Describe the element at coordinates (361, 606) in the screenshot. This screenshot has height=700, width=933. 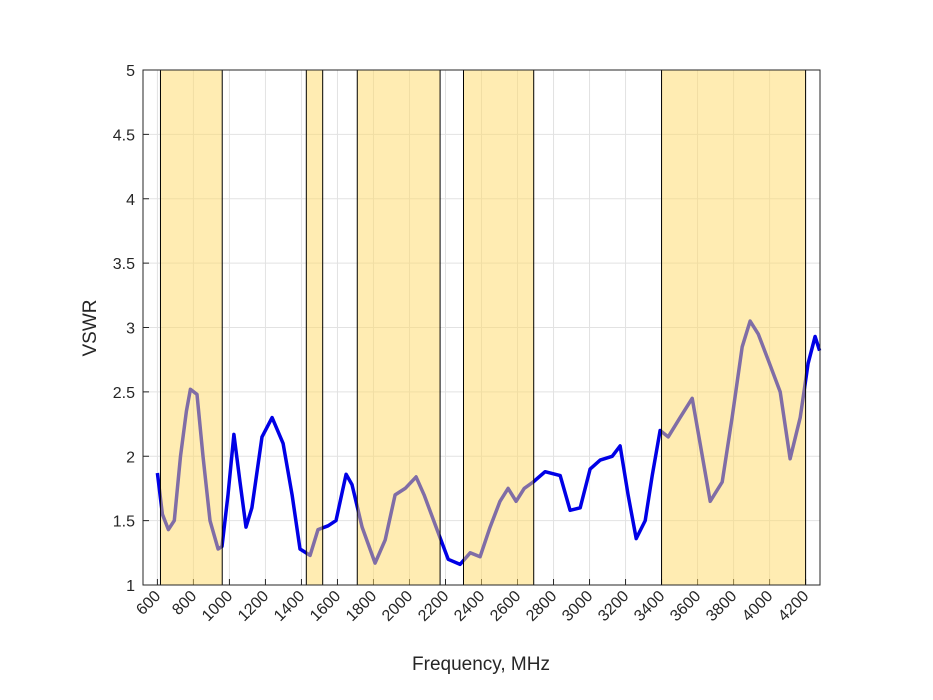
I see `x-tick-label: 1800` at that location.